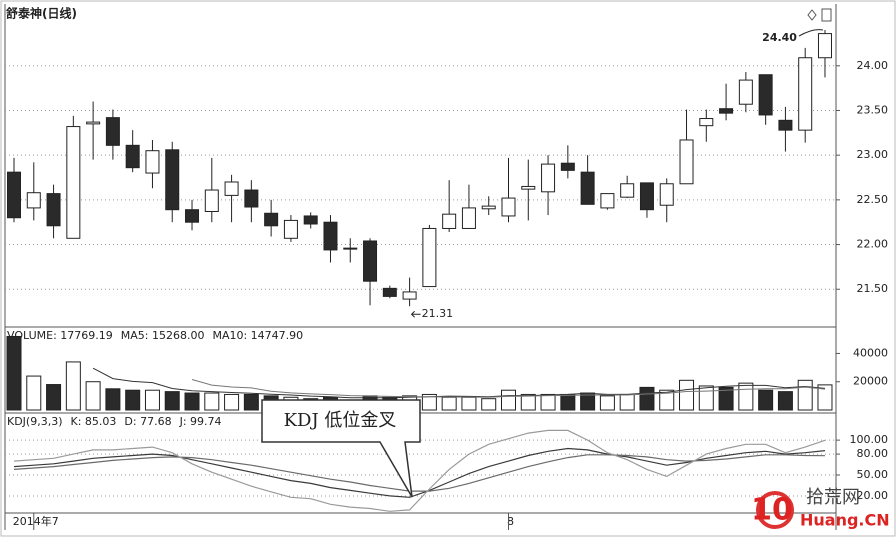 This screenshot has height=537, width=896. Describe the element at coordinates (257, 335) in the screenshot. I see `header-item: MA10: 14747.90` at that location.